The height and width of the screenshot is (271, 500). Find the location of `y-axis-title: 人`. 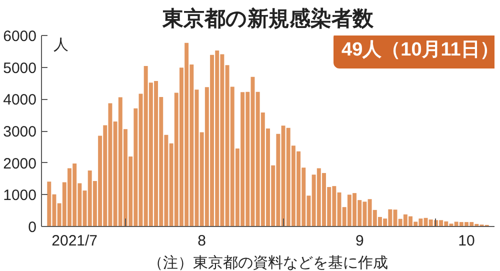

y-axis-title: 人 is located at coordinates (61, 45).